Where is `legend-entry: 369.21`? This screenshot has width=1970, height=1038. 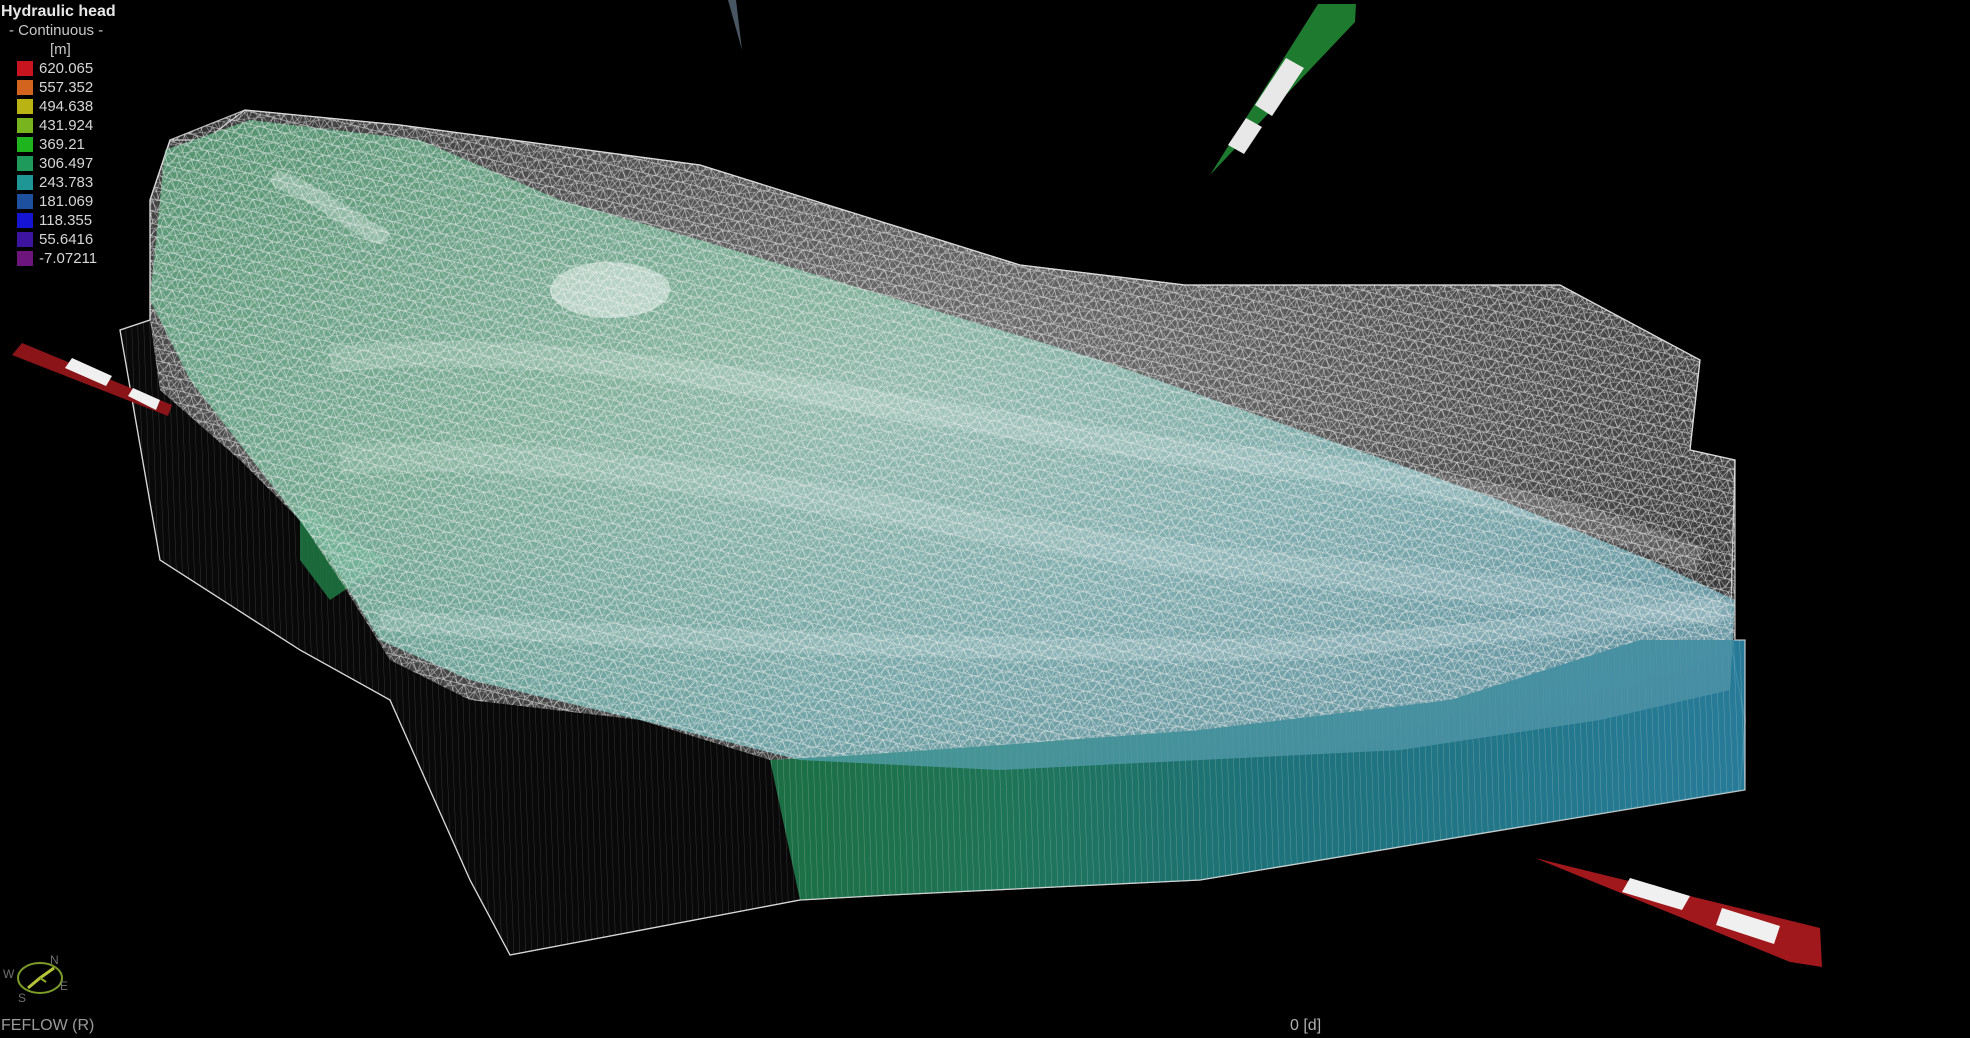 legend-entry: 369.21 is located at coordinates (66, 144).